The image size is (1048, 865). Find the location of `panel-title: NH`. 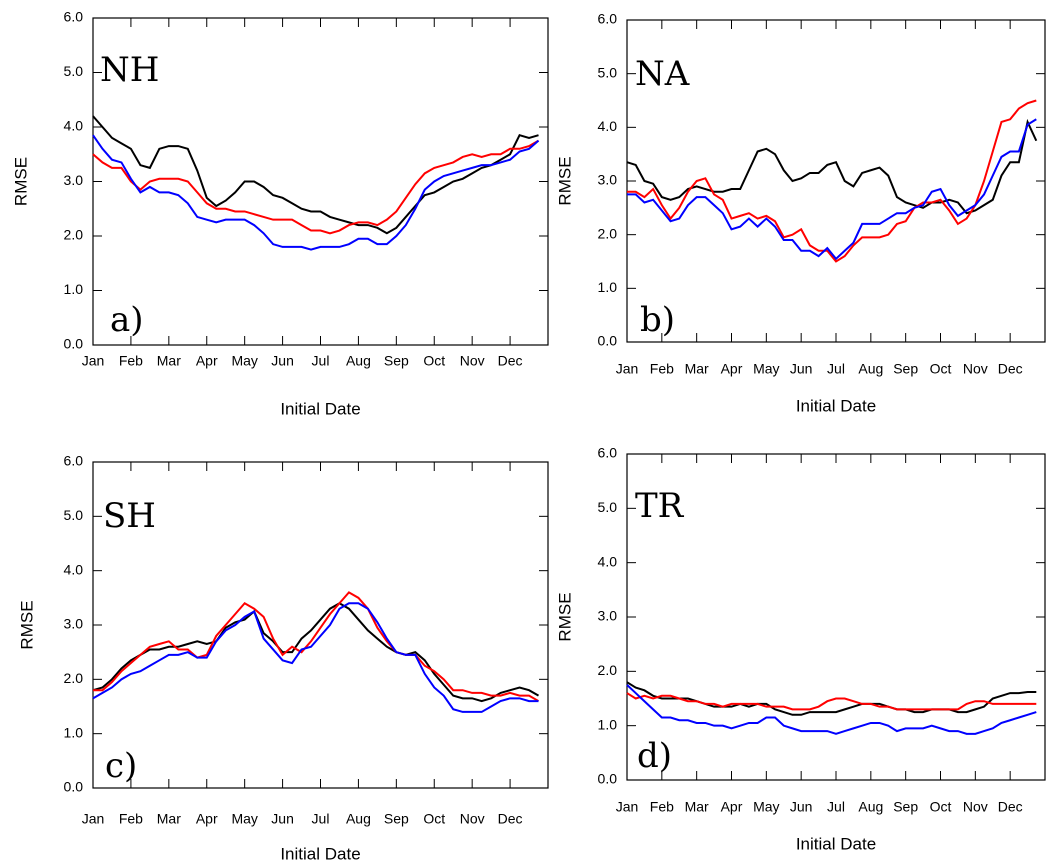

panel-title: NH is located at coordinates (129, 70).